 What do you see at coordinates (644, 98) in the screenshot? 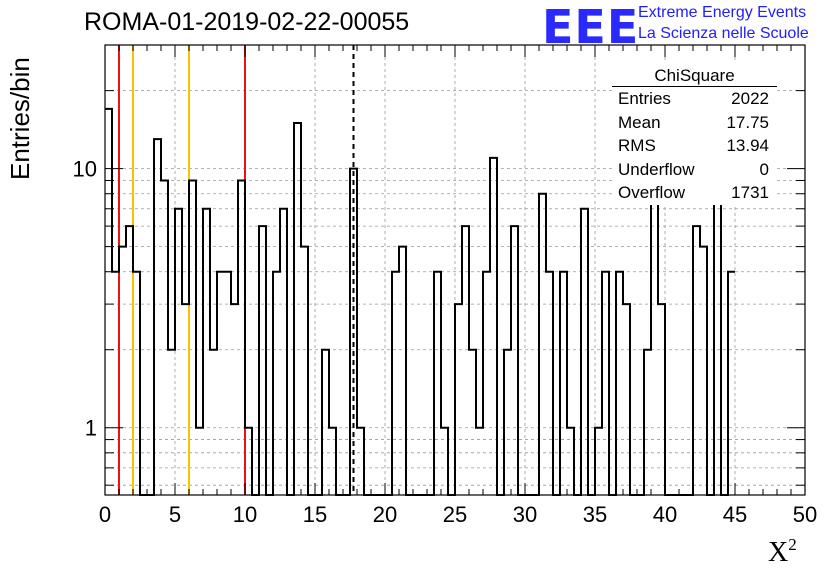
I see `stats-label: Entries` at bounding box center [644, 98].